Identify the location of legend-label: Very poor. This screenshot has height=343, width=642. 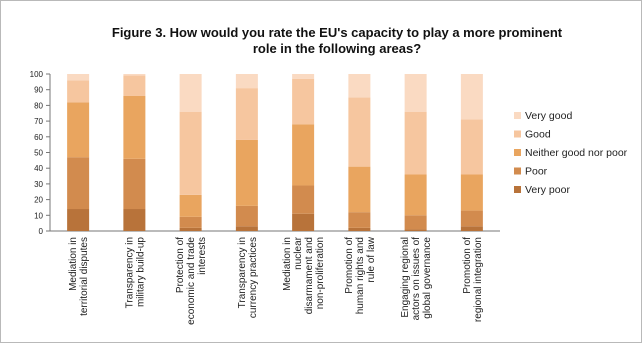
(547, 190).